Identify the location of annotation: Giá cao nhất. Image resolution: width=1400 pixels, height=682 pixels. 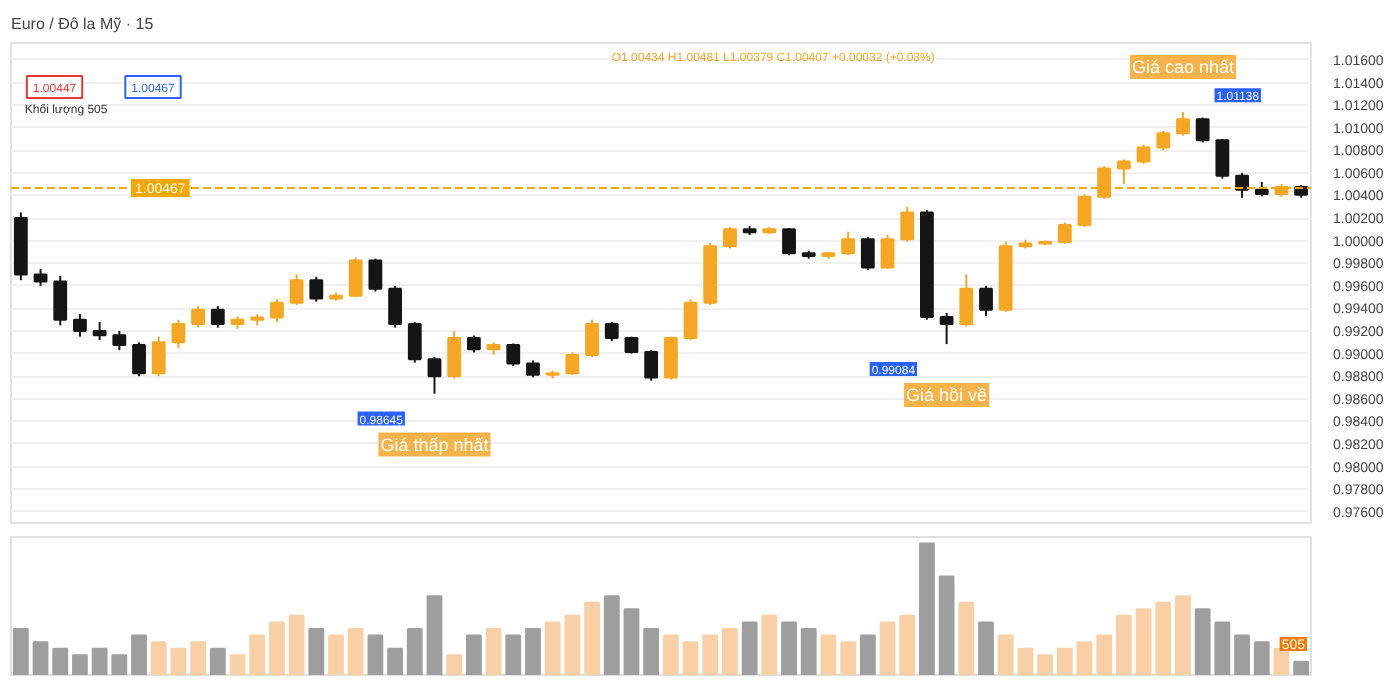
(1183, 66).